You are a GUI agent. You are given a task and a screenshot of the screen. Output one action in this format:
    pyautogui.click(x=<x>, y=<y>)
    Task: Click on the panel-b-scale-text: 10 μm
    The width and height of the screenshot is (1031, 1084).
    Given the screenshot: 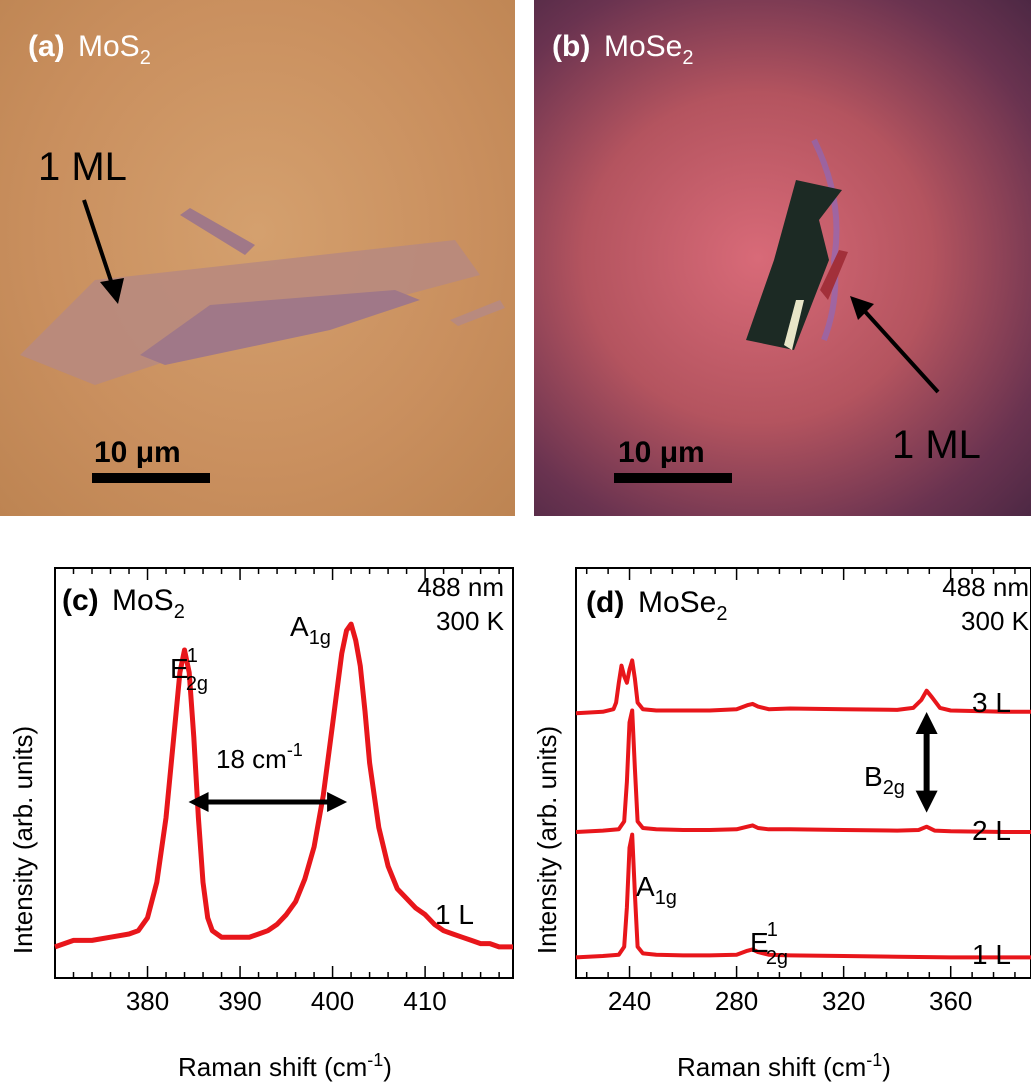 What is the action you would take?
    pyautogui.click(x=661, y=452)
    